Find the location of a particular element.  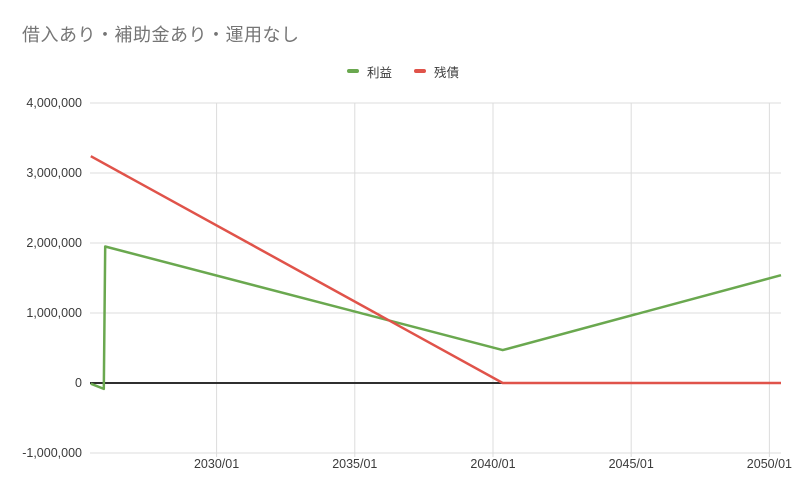

y-tick-label: 1,000,000 is located at coordinates (54, 313).